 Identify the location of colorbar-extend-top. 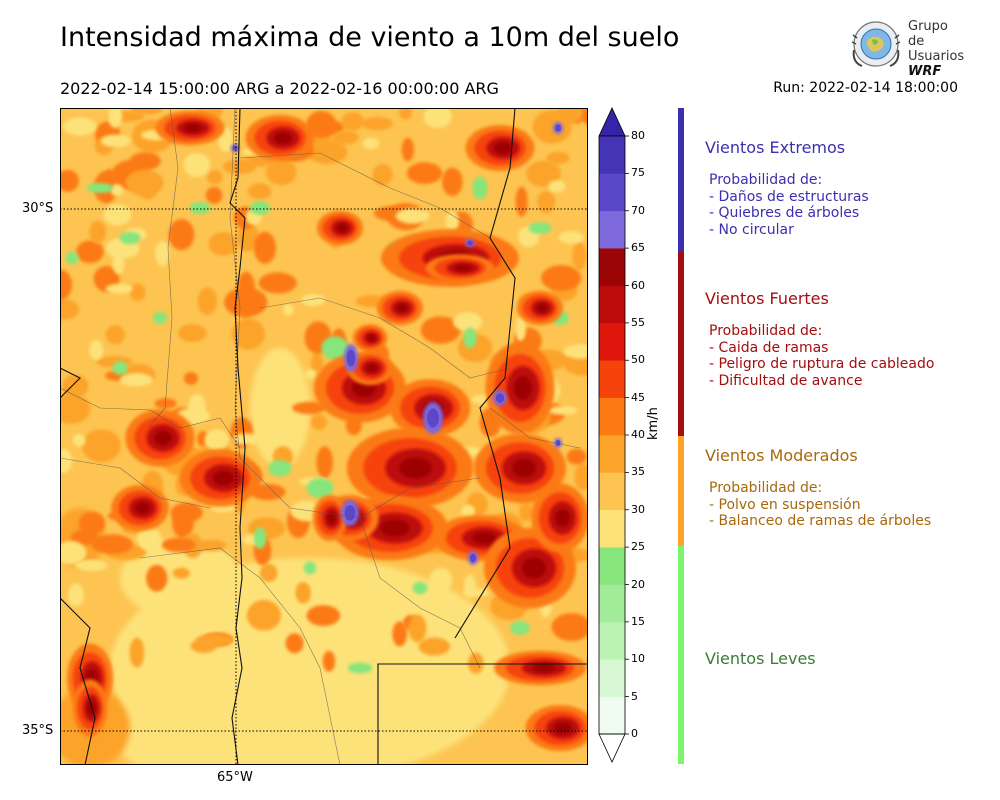
(612, 122).